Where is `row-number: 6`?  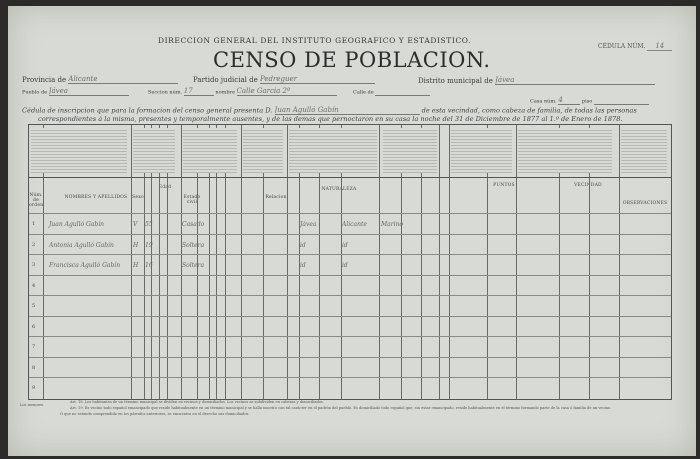
row-number: 6 is located at coordinates (34, 326).